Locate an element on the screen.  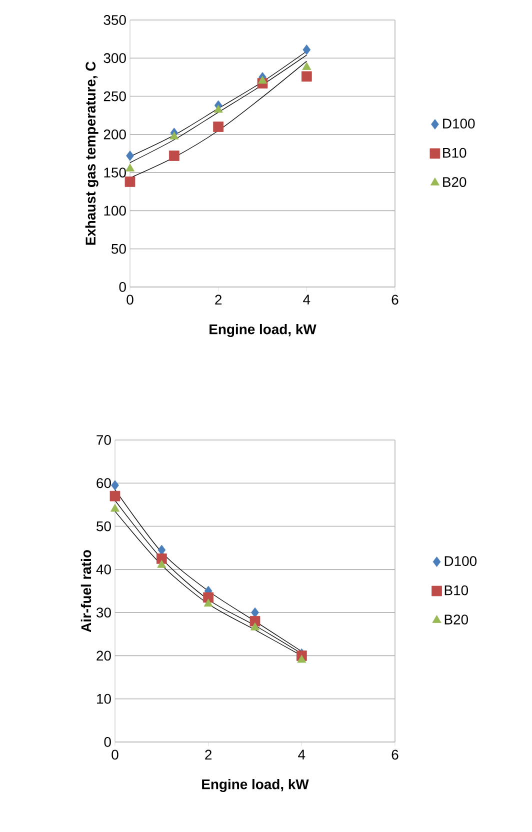
y-axis-title: Exhaust gas temperature, C is located at coordinates (91, 153).